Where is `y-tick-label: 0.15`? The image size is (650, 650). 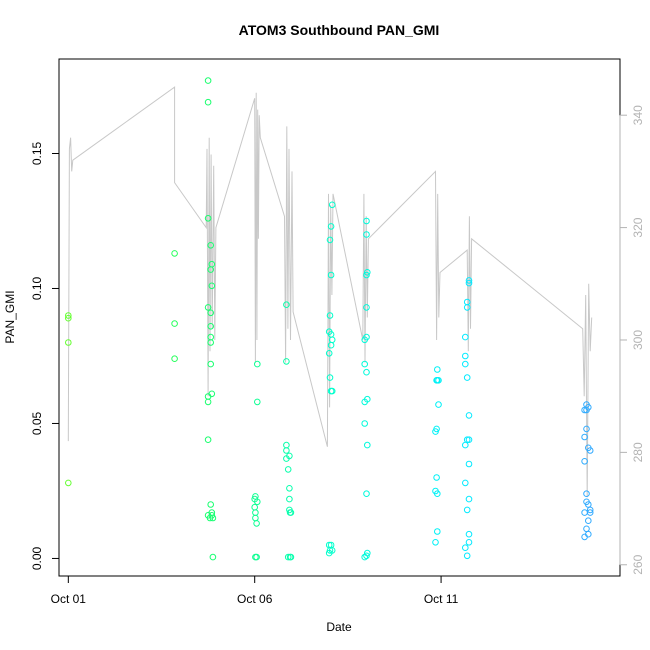
y-tick-label: 0.15 is located at coordinates (37, 153).